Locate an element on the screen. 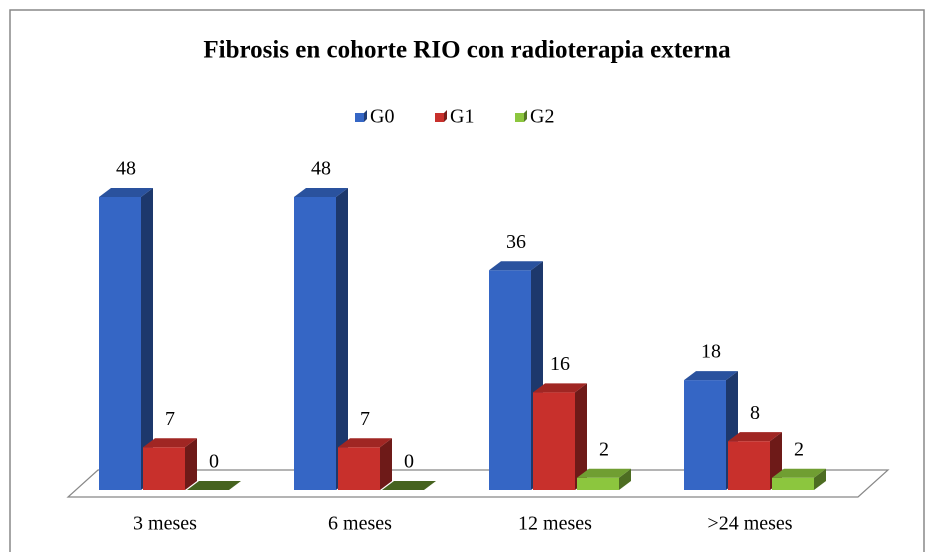  legend-item: G2 is located at coordinates (534, 117).